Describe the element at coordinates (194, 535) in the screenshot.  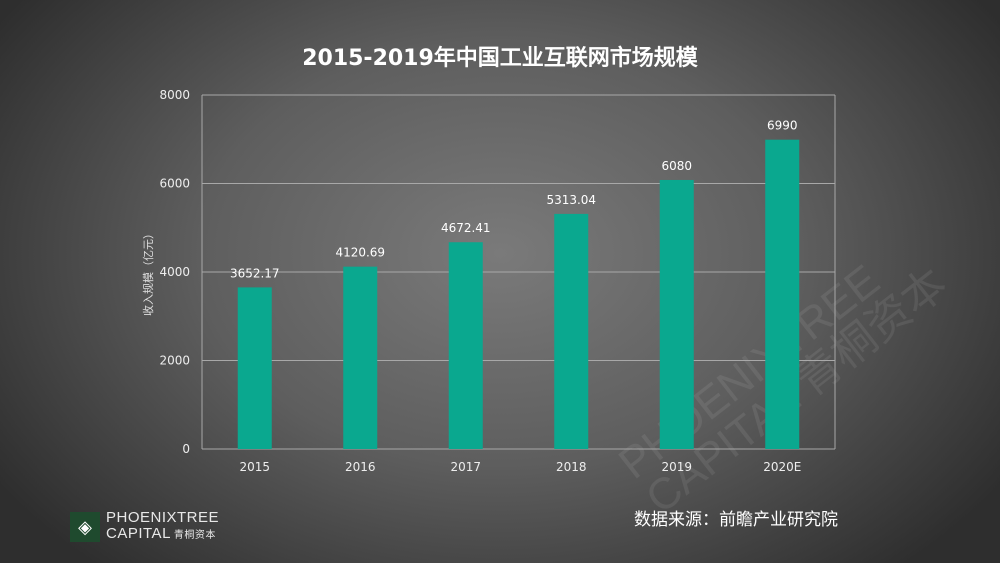
I see `logo-cn: 青桐资本` at that location.